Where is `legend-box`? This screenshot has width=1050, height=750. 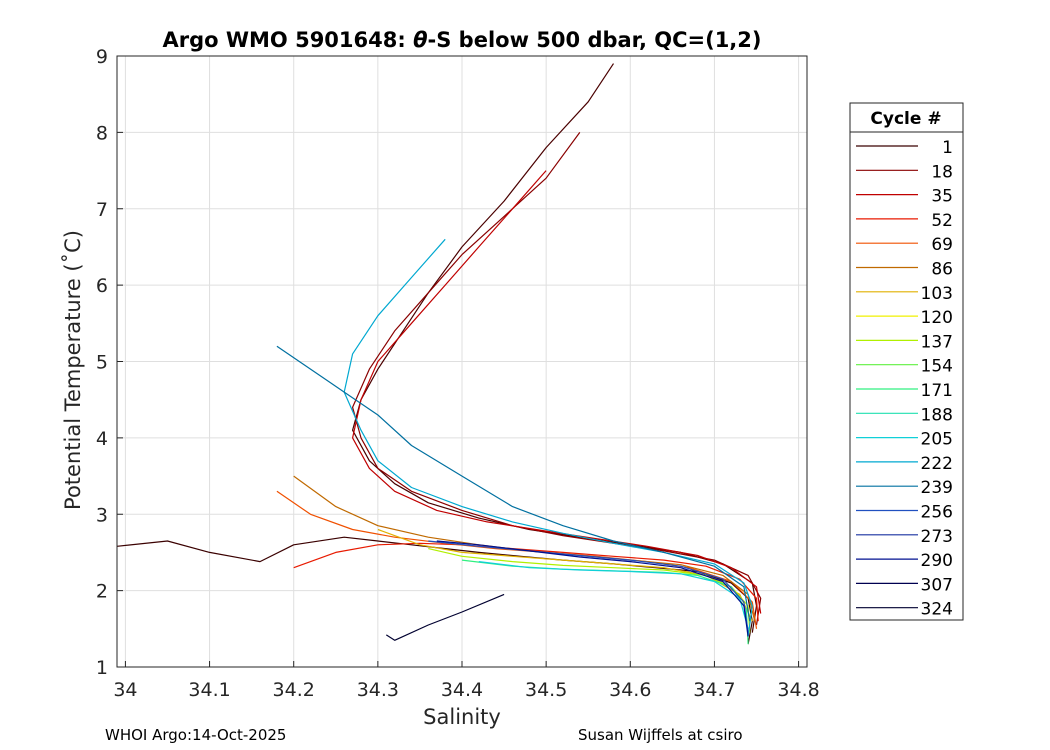 legend-box is located at coordinates (906, 361).